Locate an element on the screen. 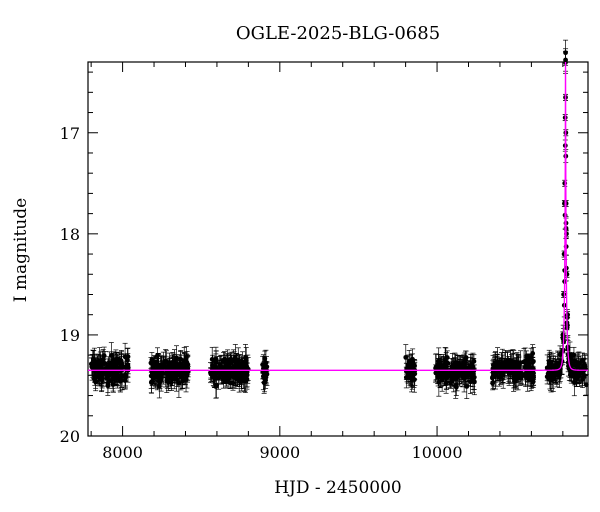 The image size is (600, 512). x-tick-label: 8000 is located at coordinates (122, 452).